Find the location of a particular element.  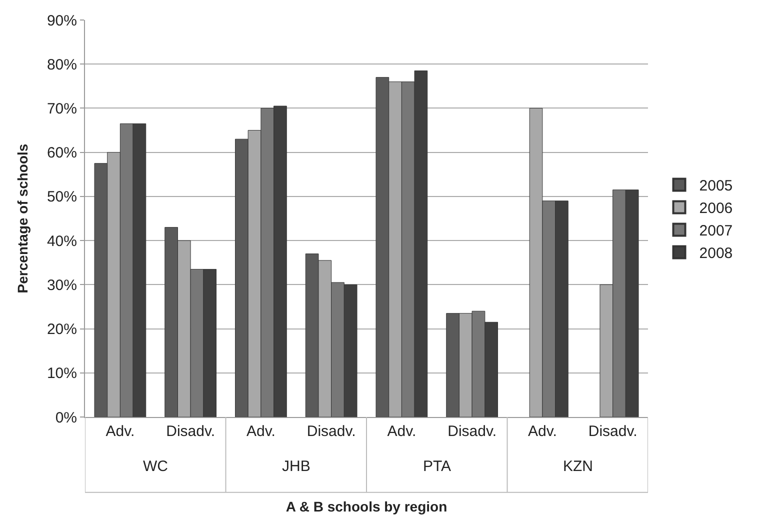

legend-label: 2007 is located at coordinates (716, 231).